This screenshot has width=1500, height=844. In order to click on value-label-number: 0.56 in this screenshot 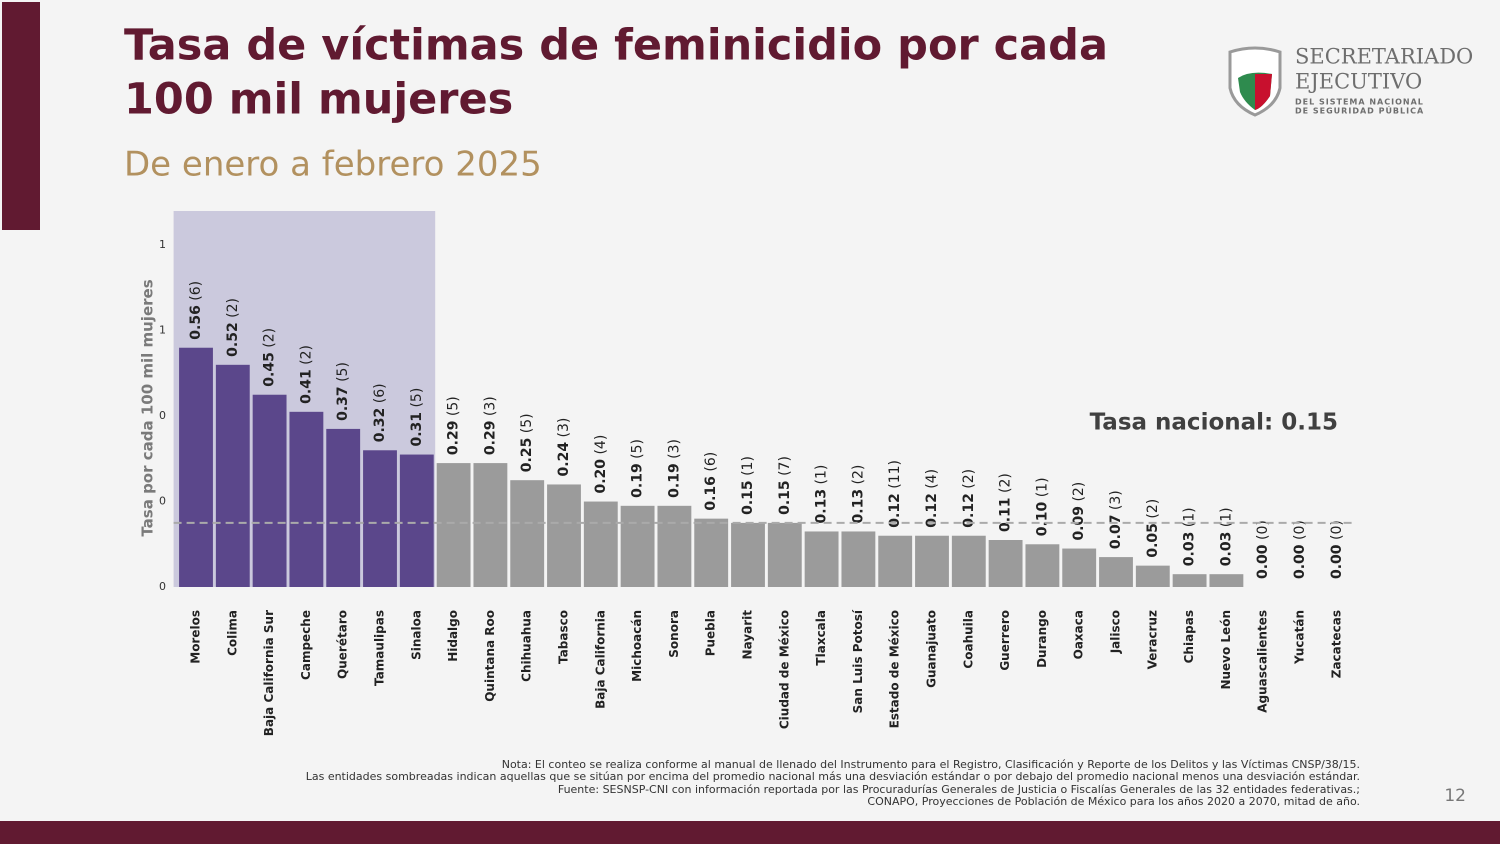, I will do `click(196, 322)`.